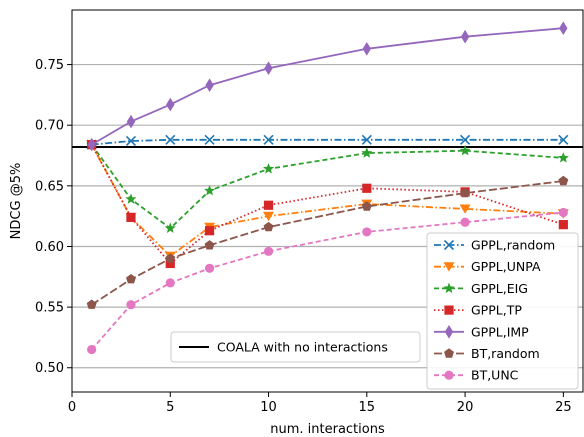  What do you see at coordinates (49, 126) in the screenshot?
I see `y-tick-label: 0.70` at bounding box center [49, 126].